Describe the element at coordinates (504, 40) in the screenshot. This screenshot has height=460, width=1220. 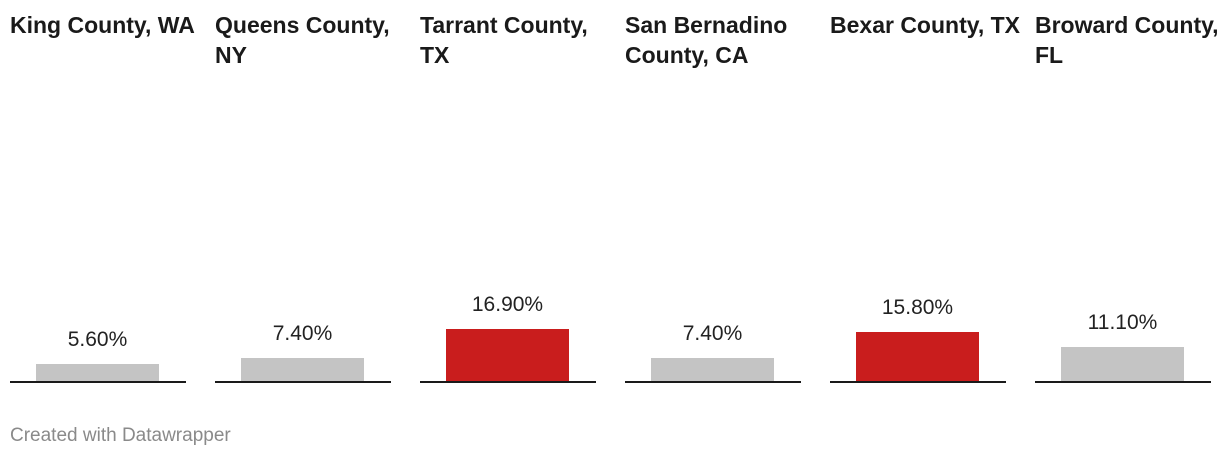
I see `panel-title: Tarrant County, TX` at that location.